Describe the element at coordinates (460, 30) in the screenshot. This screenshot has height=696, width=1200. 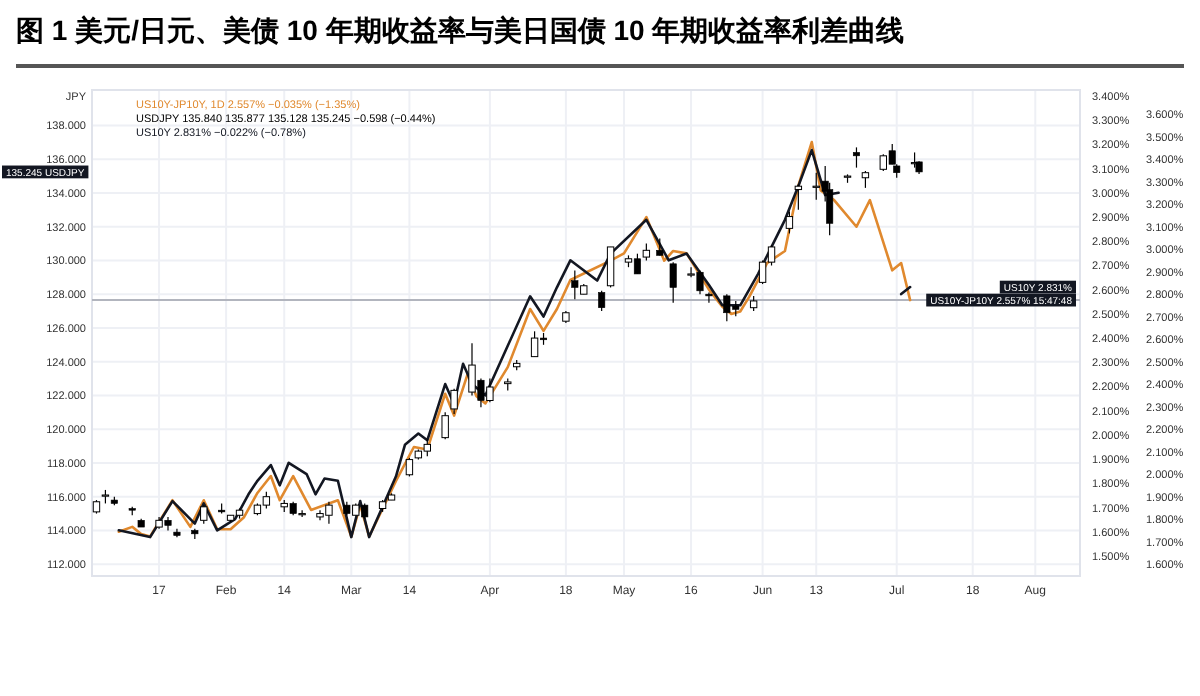
I see `chart-title: 图 1 美元/日元、美债 10 年期收益率与美日国债 10 年期收益率利差曲线` at that location.